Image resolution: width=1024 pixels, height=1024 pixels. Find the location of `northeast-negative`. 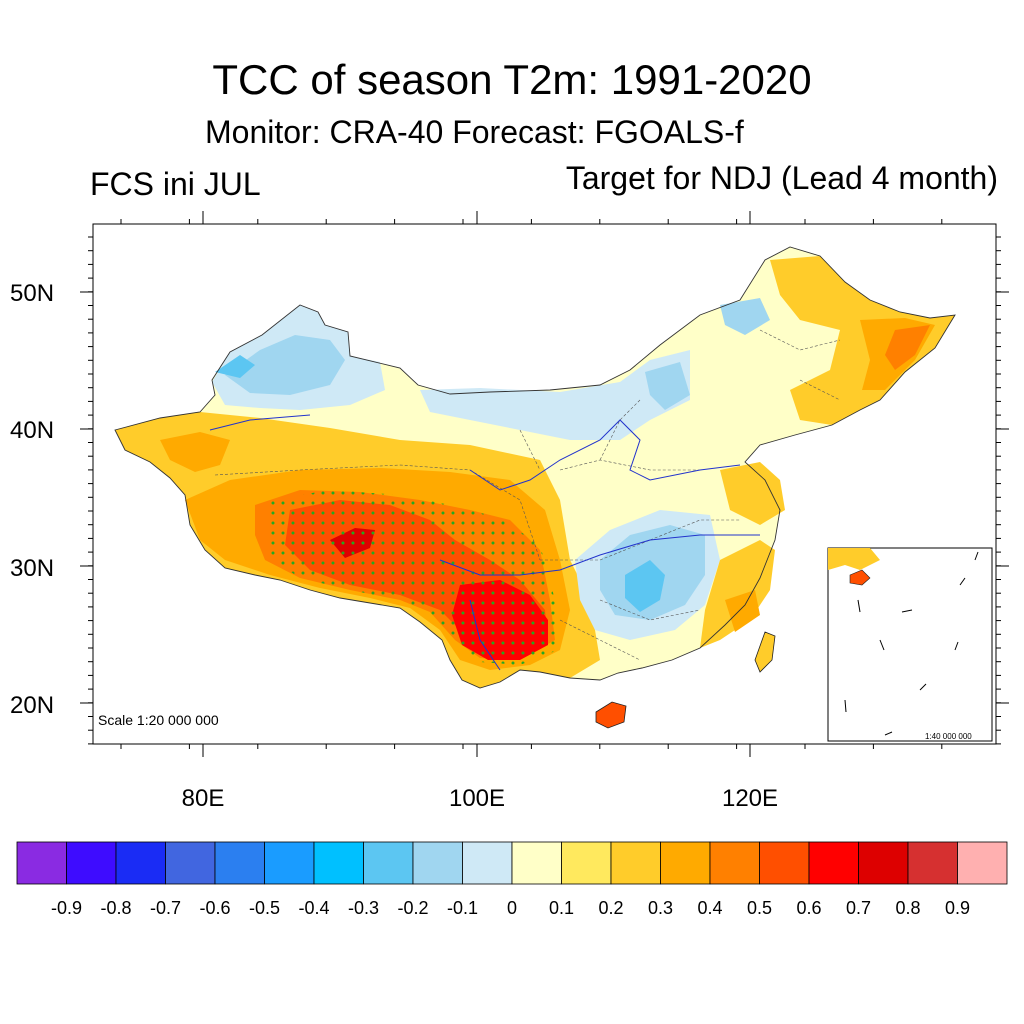

northeast-negative is located at coordinates (745, 316).